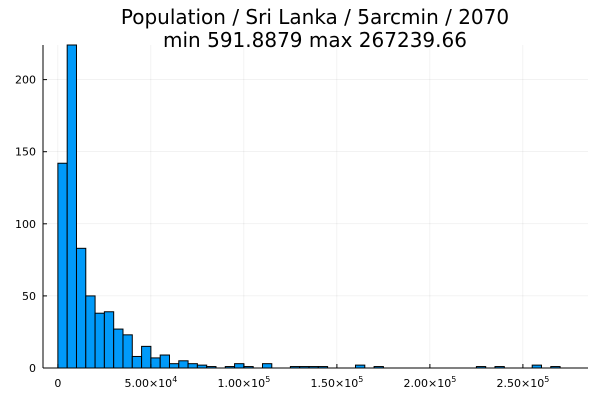 This screenshot has height=400, width=600. I want to click on y-tick-label-1: 50, so click(29, 296).